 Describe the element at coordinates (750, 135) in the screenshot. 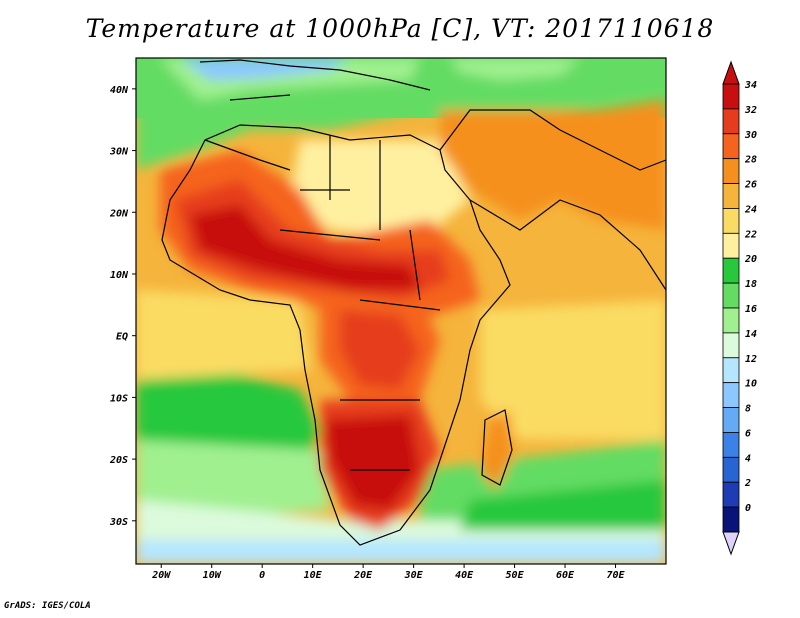

I see `colorbar-label: 30` at that location.